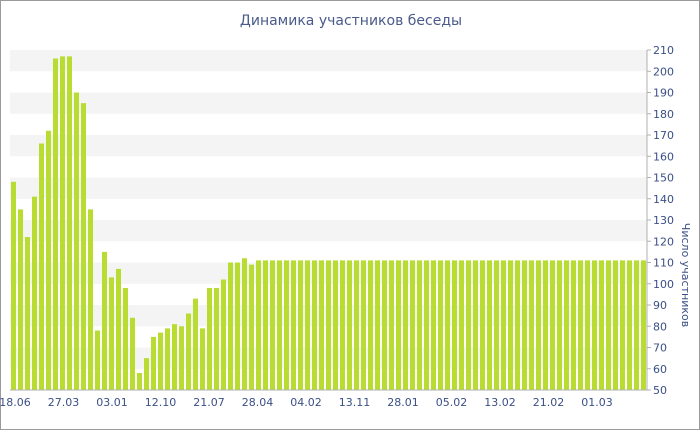  Describe the element at coordinates (685, 275) in the screenshot. I see `y-axis-label: Число участников` at that location.